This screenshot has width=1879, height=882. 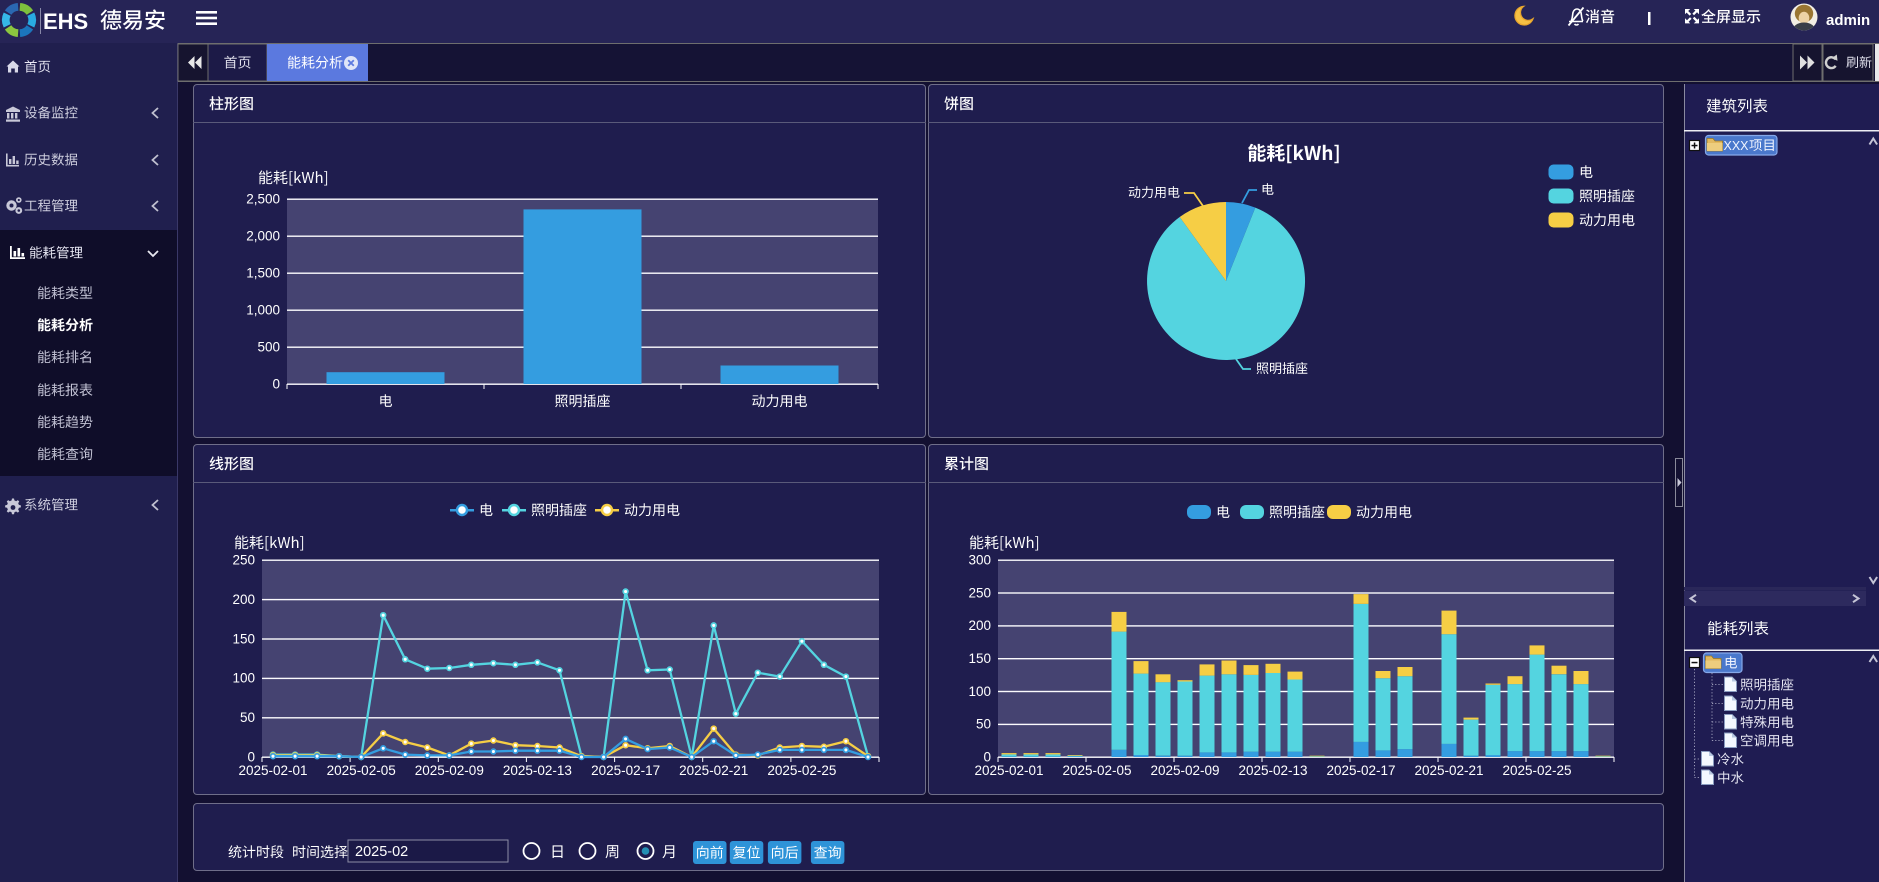 I want to click on svg-text: 2,500, so click(x=263, y=199).